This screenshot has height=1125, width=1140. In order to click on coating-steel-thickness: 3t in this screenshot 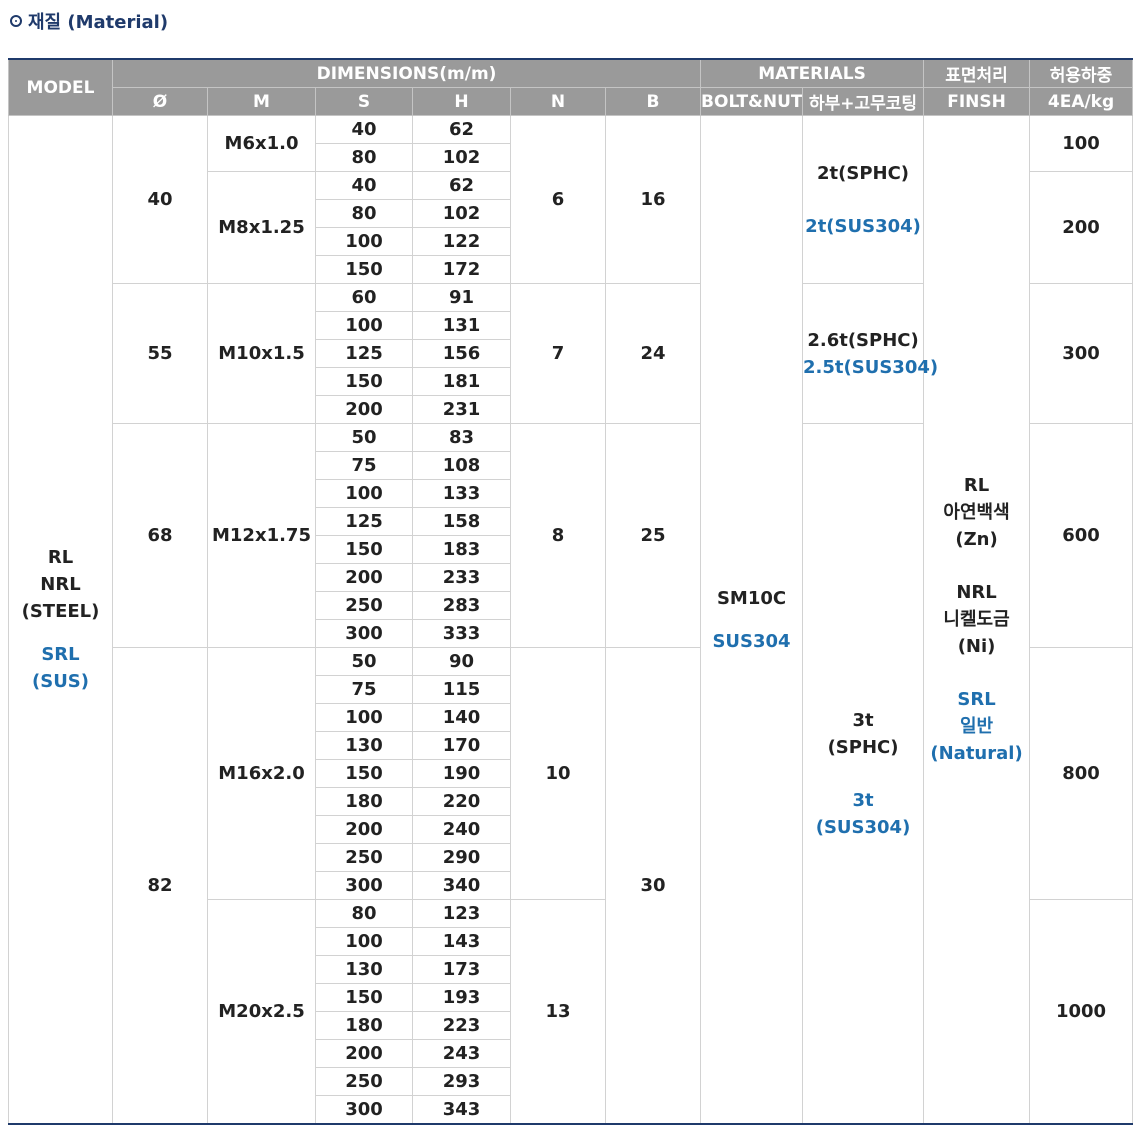, I will do `click(863, 720)`.